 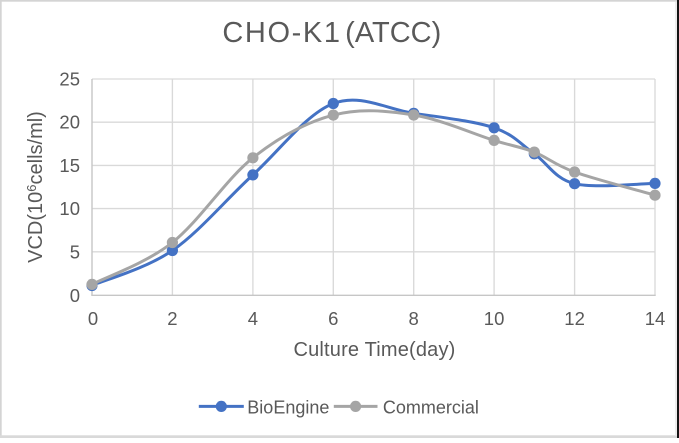 I want to click on svg-text: 6, so click(x=333, y=318).